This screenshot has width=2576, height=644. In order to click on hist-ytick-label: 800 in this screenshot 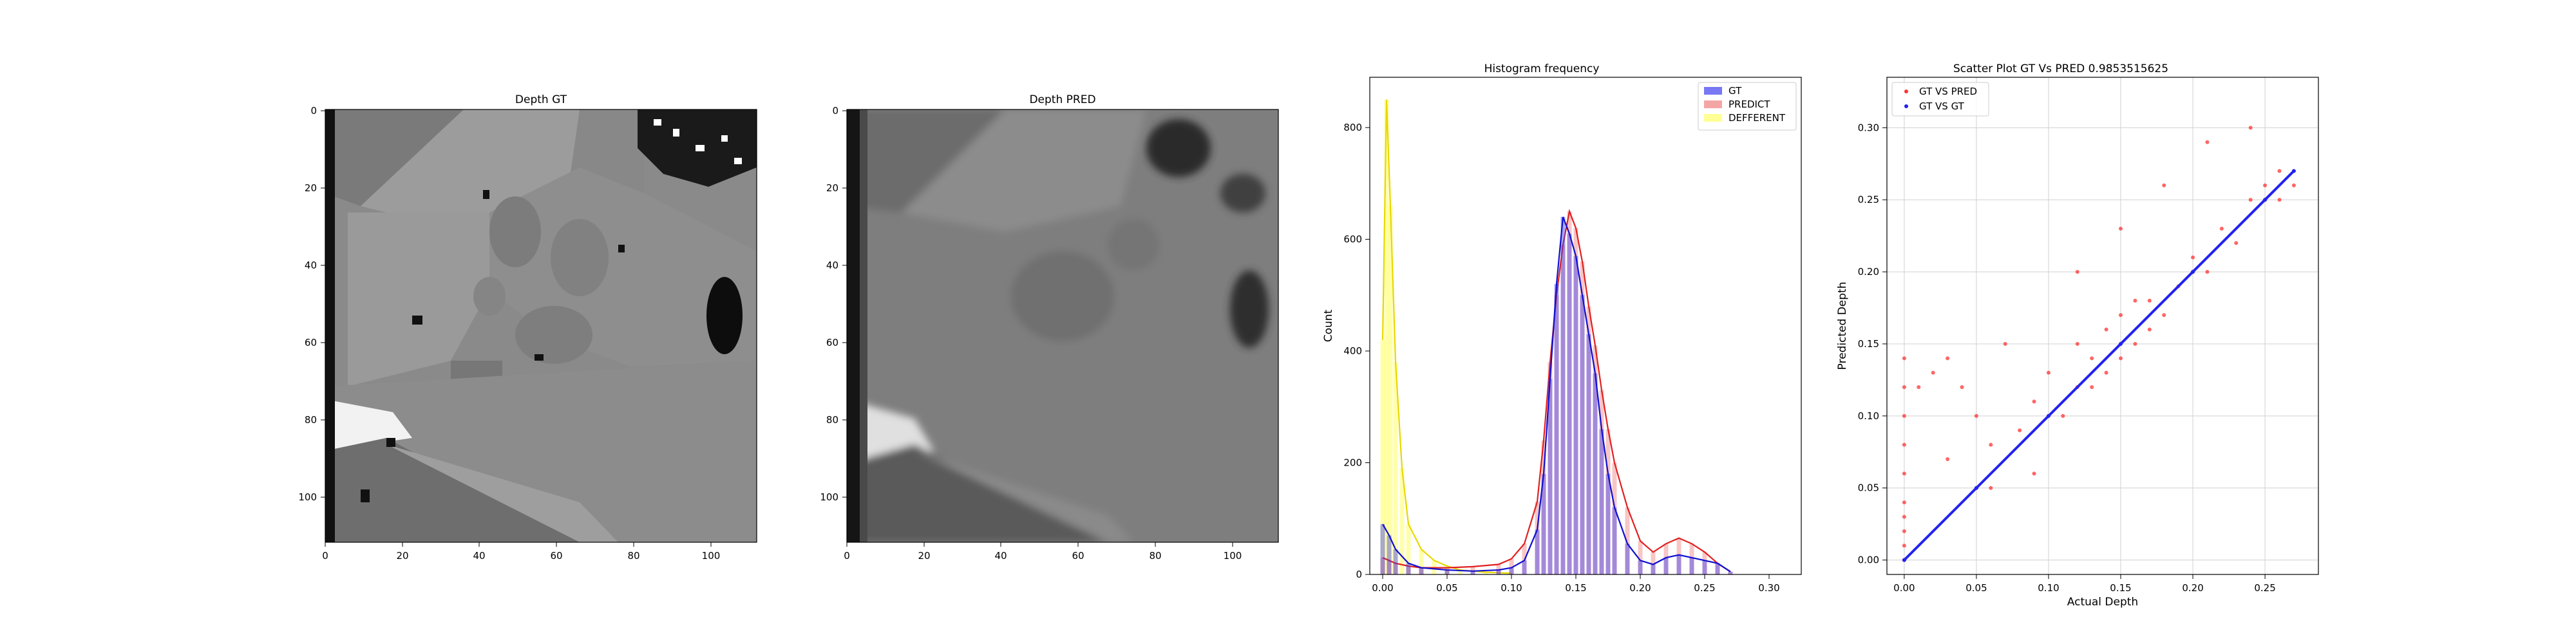, I will do `click(1352, 128)`.